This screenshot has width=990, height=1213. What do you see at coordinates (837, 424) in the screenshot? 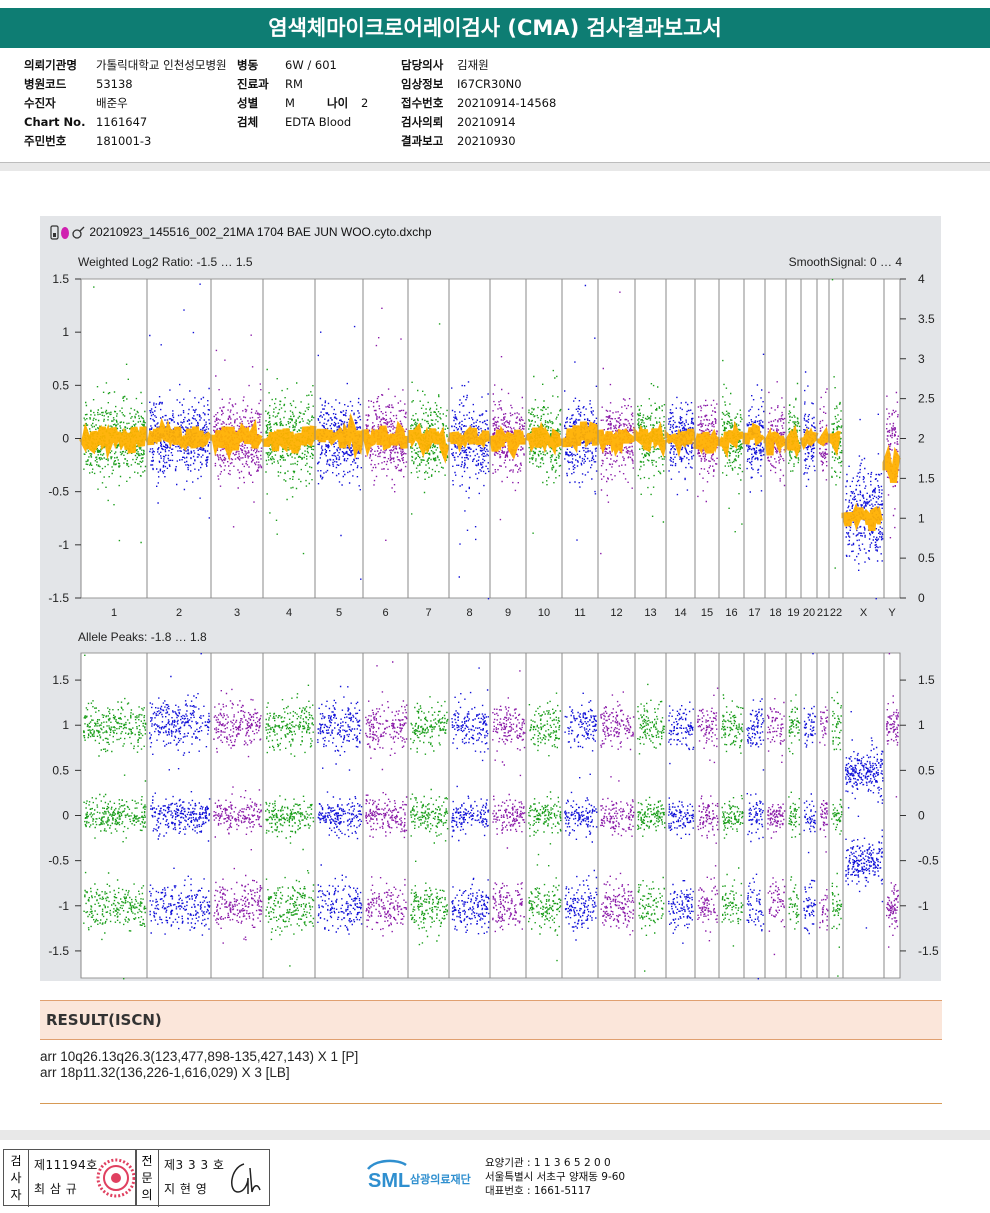
I see `chr-22-log2-scatter` at bounding box center [837, 424].